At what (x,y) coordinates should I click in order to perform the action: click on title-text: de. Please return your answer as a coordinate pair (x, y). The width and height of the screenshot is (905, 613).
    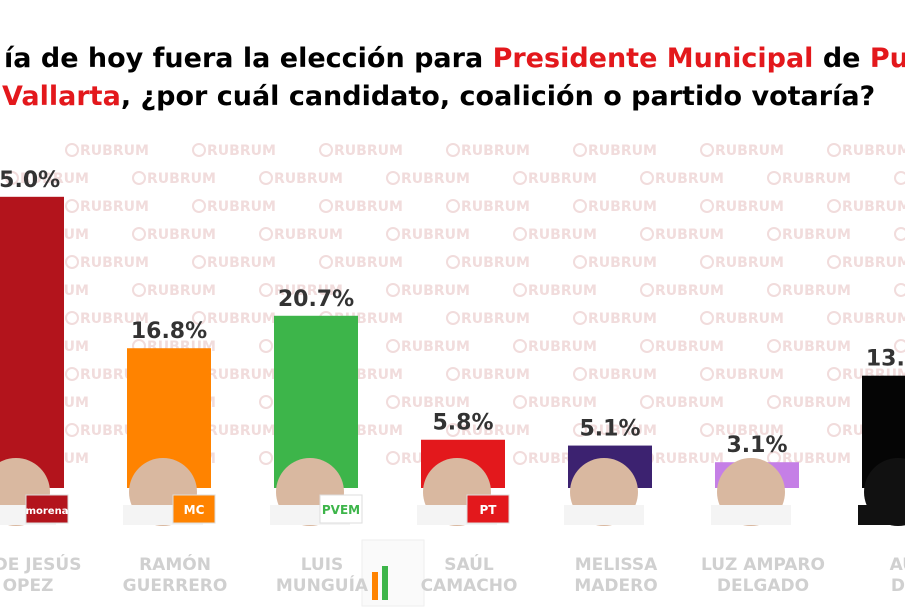
    Looking at the image, I should click on (841, 58).